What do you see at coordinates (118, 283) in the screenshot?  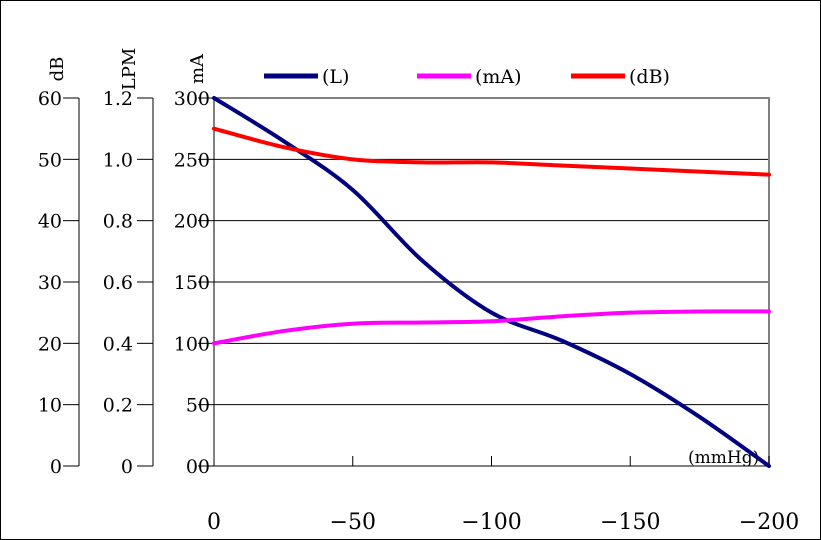 I see `y-tick-label: 0.6` at bounding box center [118, 283].